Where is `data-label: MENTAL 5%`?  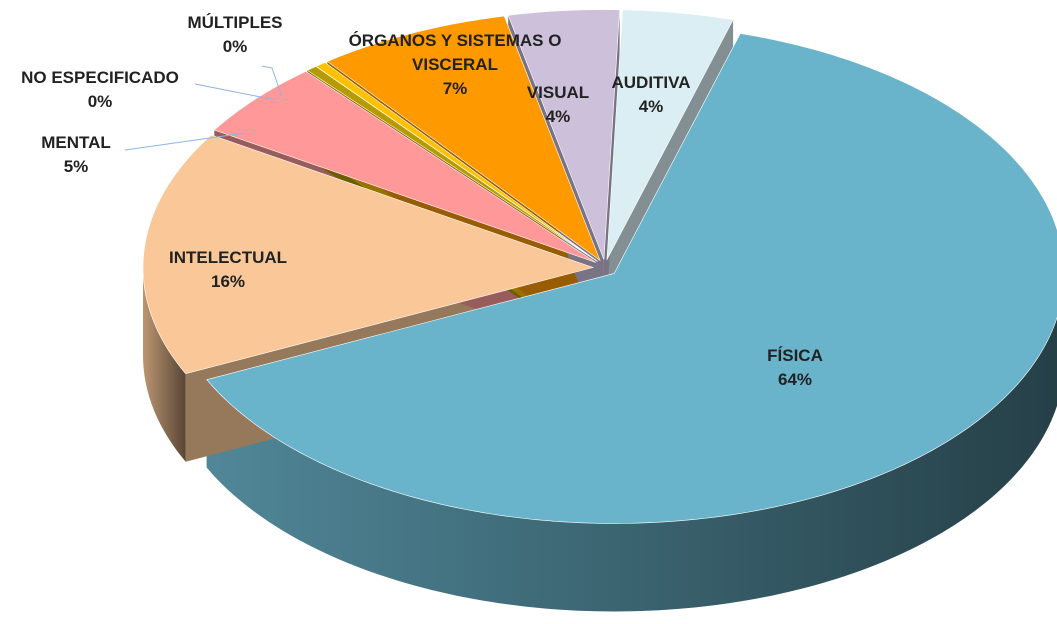
data-label: MENTAL 5% is located at coordinates (76, 155).